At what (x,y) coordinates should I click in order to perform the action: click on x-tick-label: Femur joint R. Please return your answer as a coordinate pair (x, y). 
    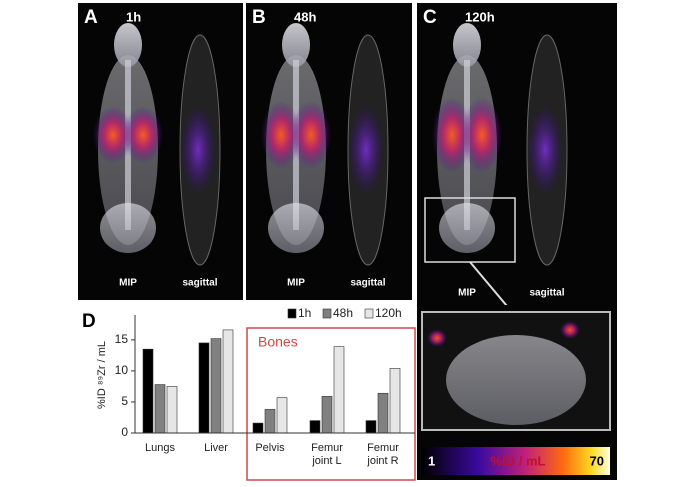
    Looking at the image, I should click on (383, 454).